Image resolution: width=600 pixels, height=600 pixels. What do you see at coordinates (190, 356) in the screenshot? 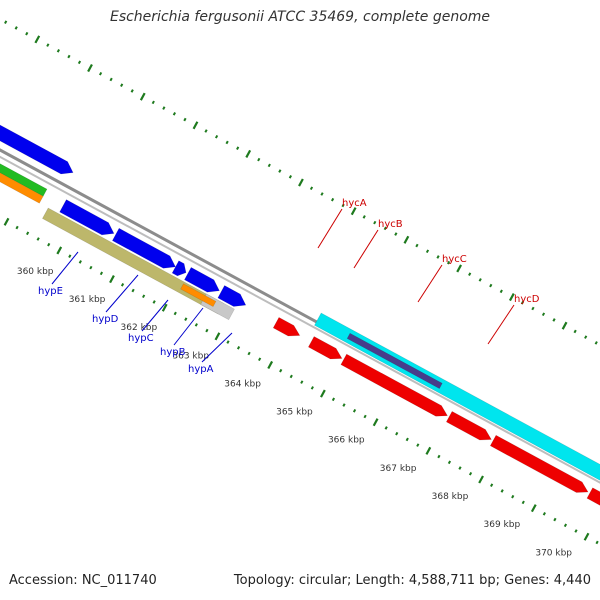
I see `scale-label: 363 kbp` at bounding box center [190, 356].